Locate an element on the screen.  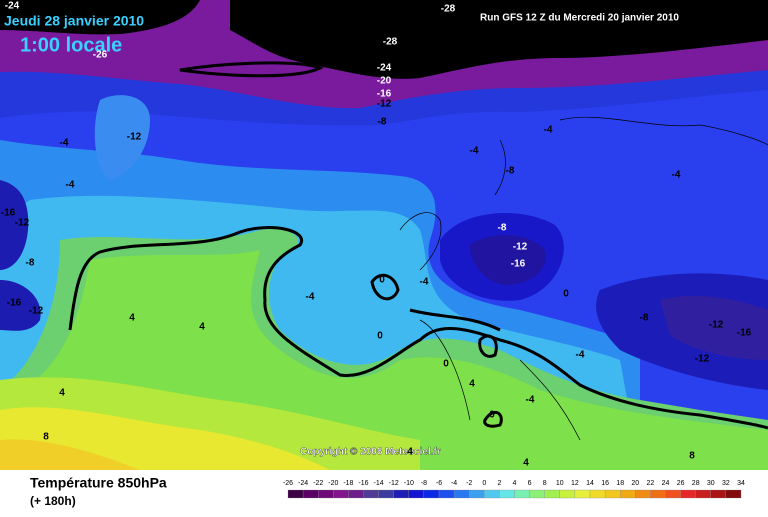
forecast-time: 1:00 locale is located at coordinates (71, 45).